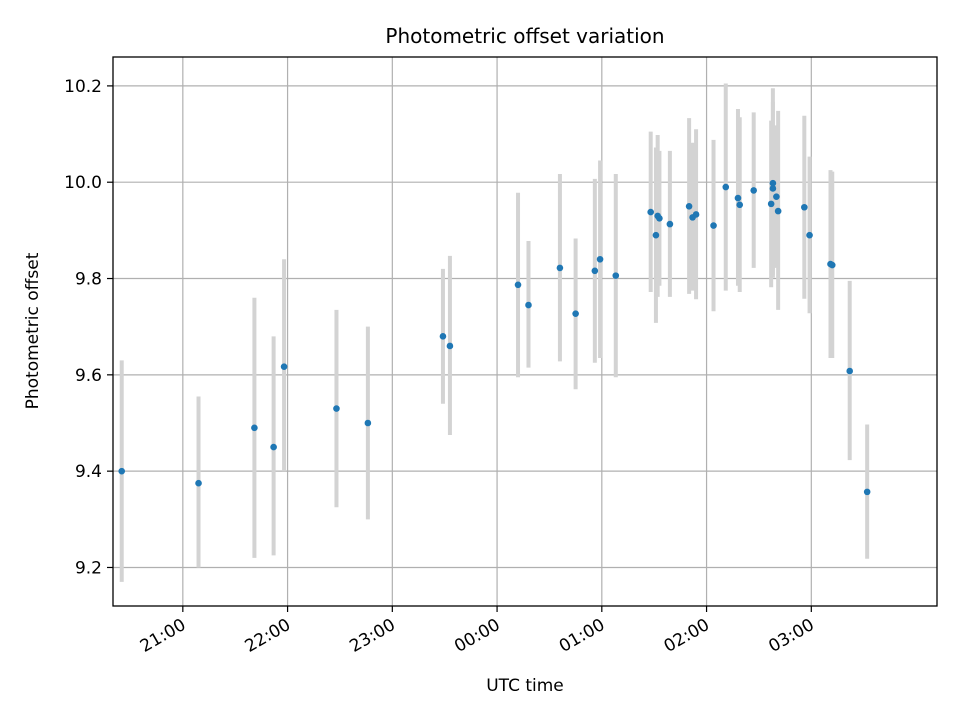 Image resolution: width=960 pixels, height=720 pixels. What do you see at coordinates (88, 376) in the screenshot?
I see `y-tick-label: 9.6` at bounding box center [88, 376].